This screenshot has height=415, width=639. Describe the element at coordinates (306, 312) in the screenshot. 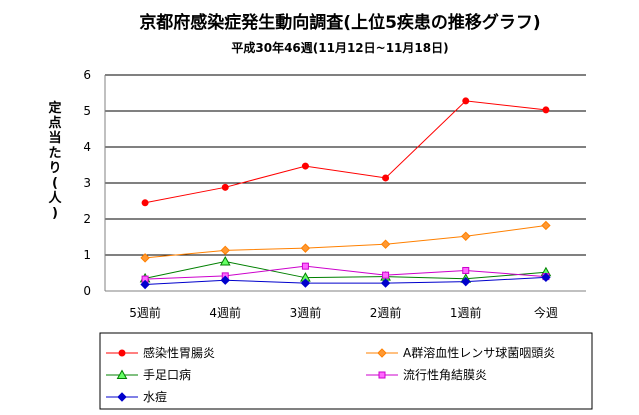

I see `x-tick-label: 3週前` at that location.